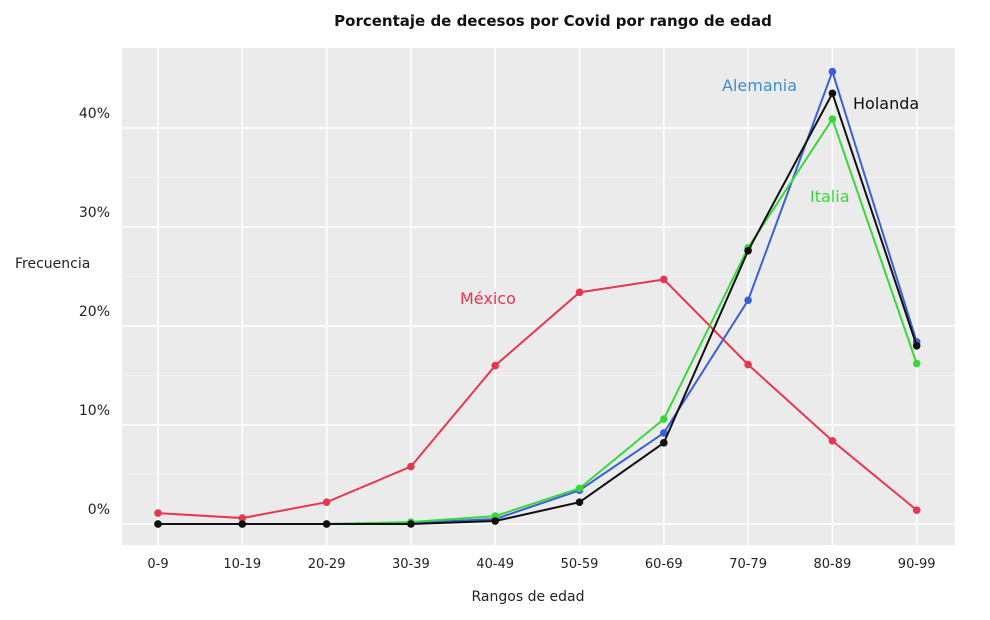  Describe the element at coordinates (99, 510) in the screenshot. I see `y-tick-label: 0%` at that location.